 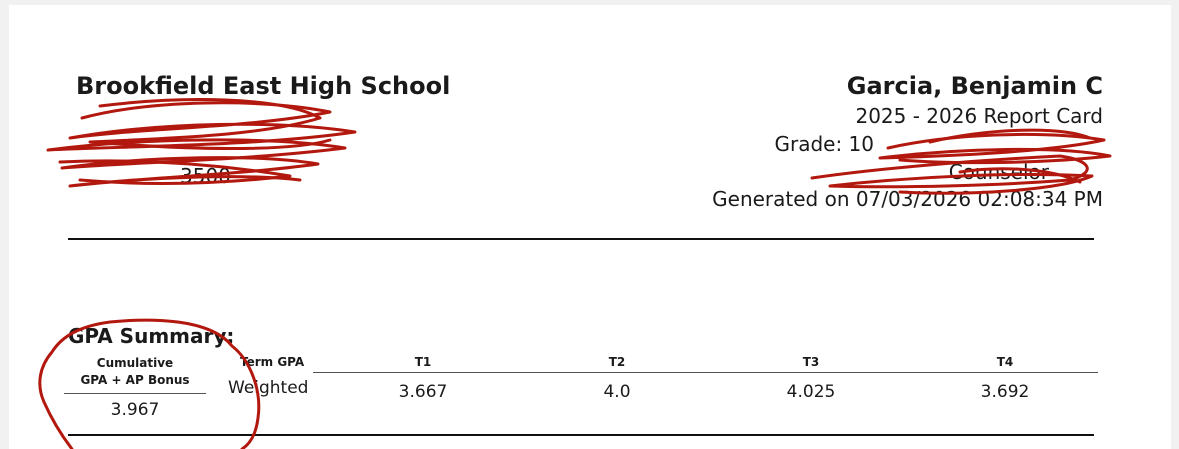 I want to click on cumulative-header-line1: Cumulative, so click(x=135, y=363).